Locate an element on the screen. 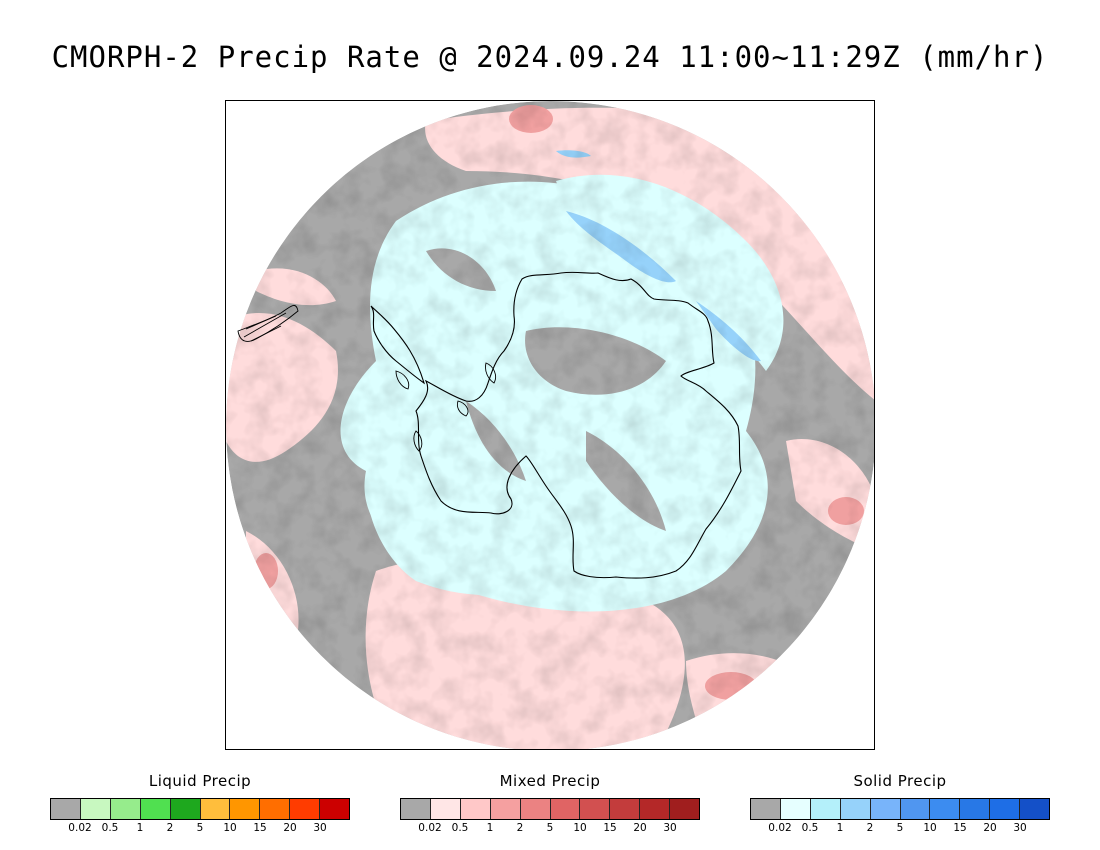 The height and width of the screenshot is (850, 1100). legend-title: Mixed Precip is located at coordinates (550, 781).